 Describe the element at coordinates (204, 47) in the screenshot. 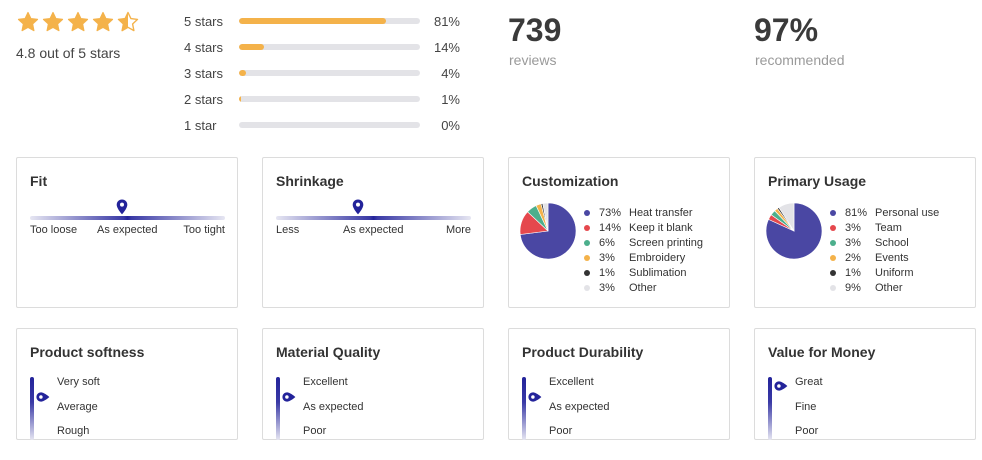

I see `distribution-label: 4 stars` at that location.